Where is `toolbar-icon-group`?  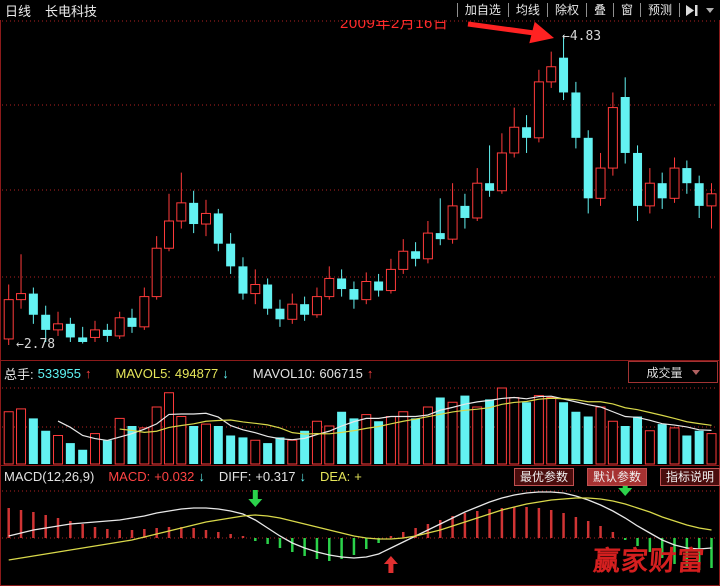 toolbar-icon-group is located at coordinates (699, 10).